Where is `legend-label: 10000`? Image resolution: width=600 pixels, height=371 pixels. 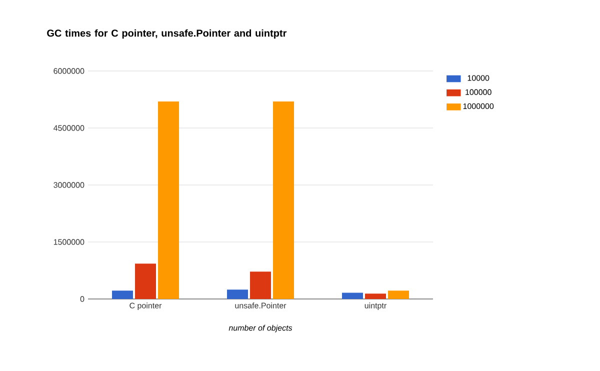 legend-label: 10000 is located at coordinates (479, 78).